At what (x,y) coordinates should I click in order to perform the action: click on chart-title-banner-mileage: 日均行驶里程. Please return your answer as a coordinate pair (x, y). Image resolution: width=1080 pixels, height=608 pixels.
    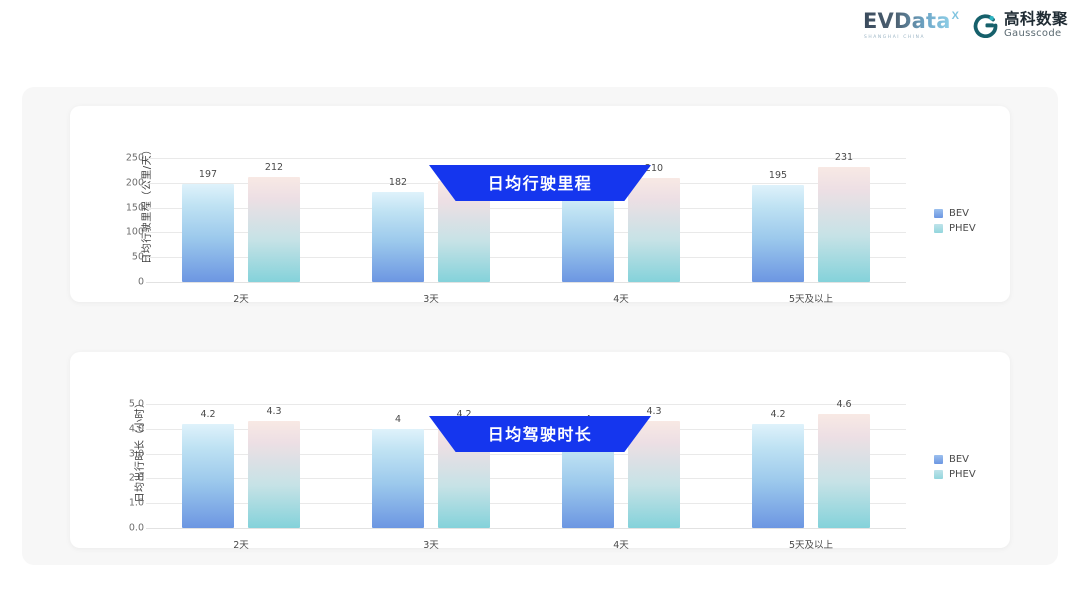
    Looking at the image, I should click on (540, 183).